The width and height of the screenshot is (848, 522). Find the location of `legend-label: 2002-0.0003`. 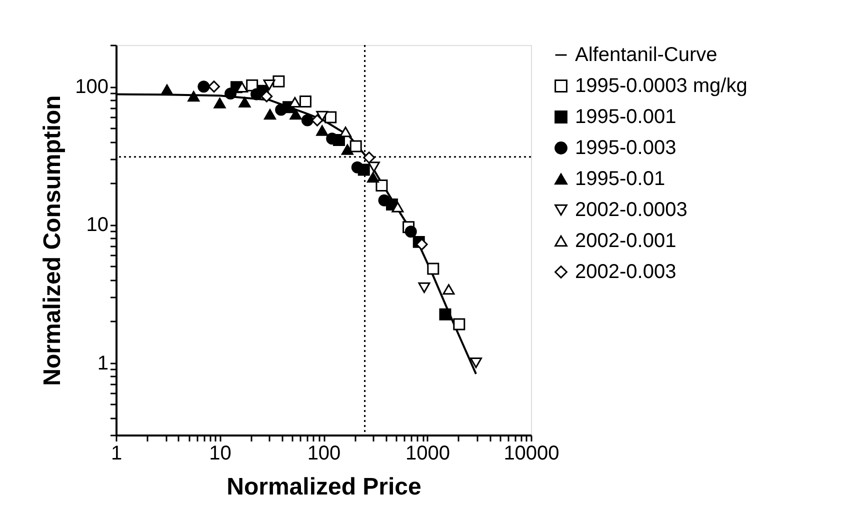

legend-label: 2002-0.0003 is located at coordinates (631, 210).